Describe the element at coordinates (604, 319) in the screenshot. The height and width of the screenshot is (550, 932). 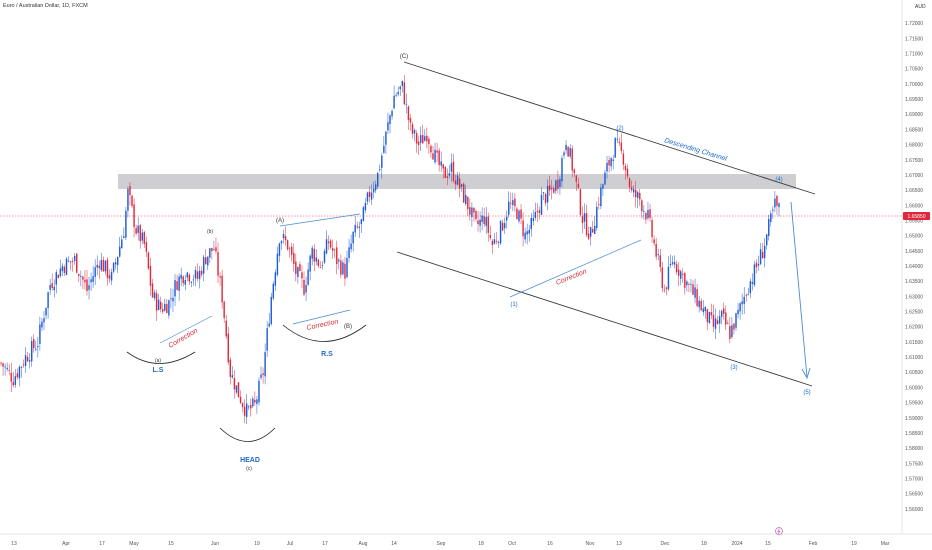
I see `channel-lower-line` at that location.